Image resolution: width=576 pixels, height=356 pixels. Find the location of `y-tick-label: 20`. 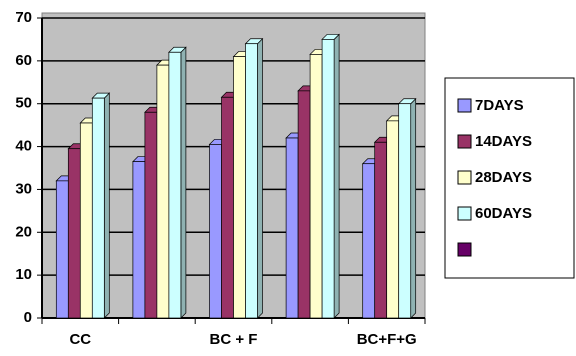

y-tick-label: 20 is located at coordinates (23, 231).